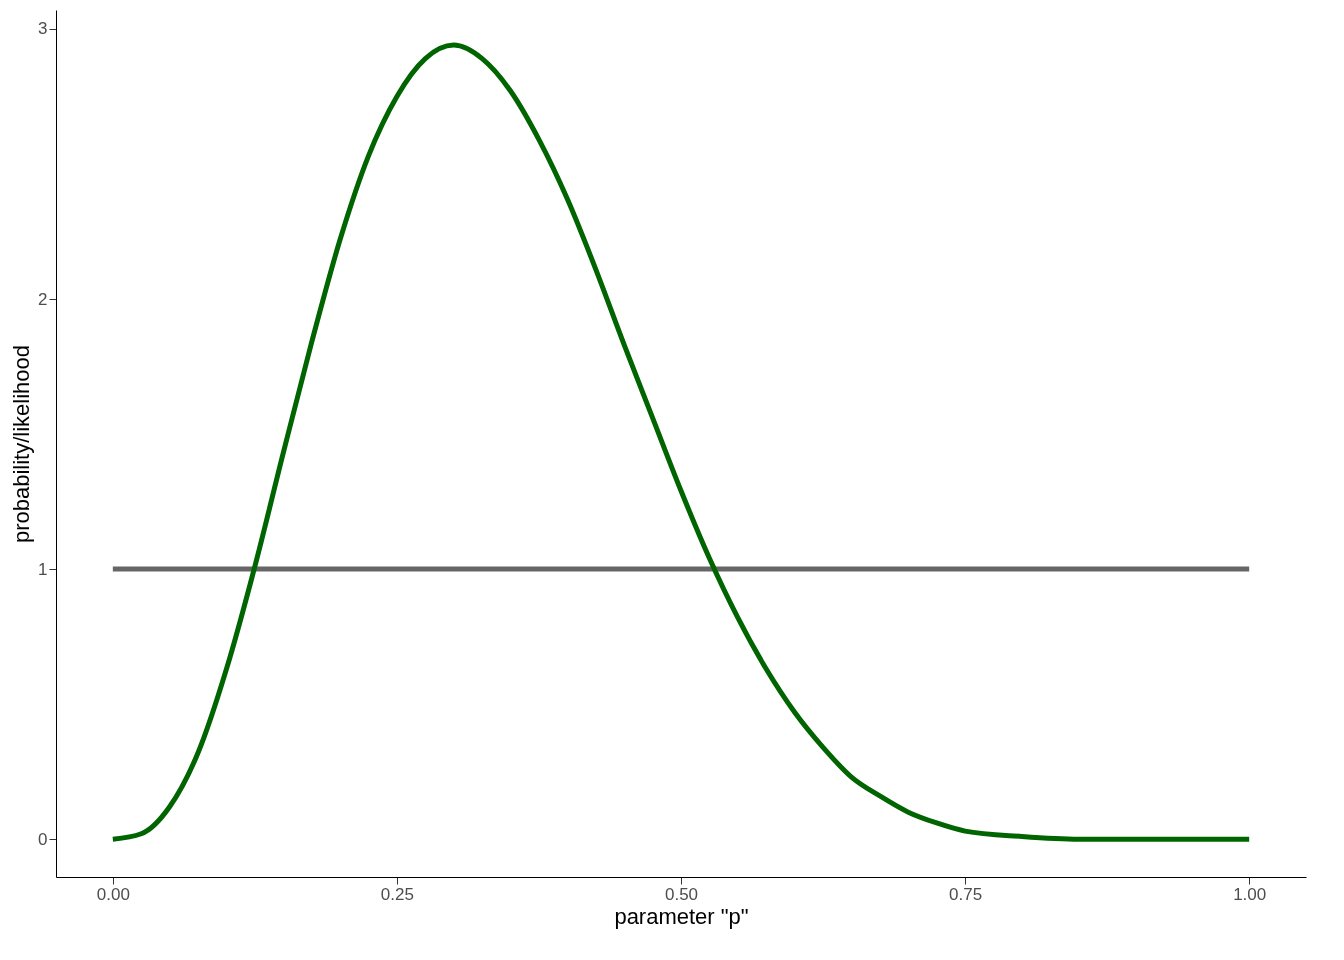  Describe the element at coordinates (22, 444) in the screenshot. I see `y-axis-title: probability/likelihood` at that location.